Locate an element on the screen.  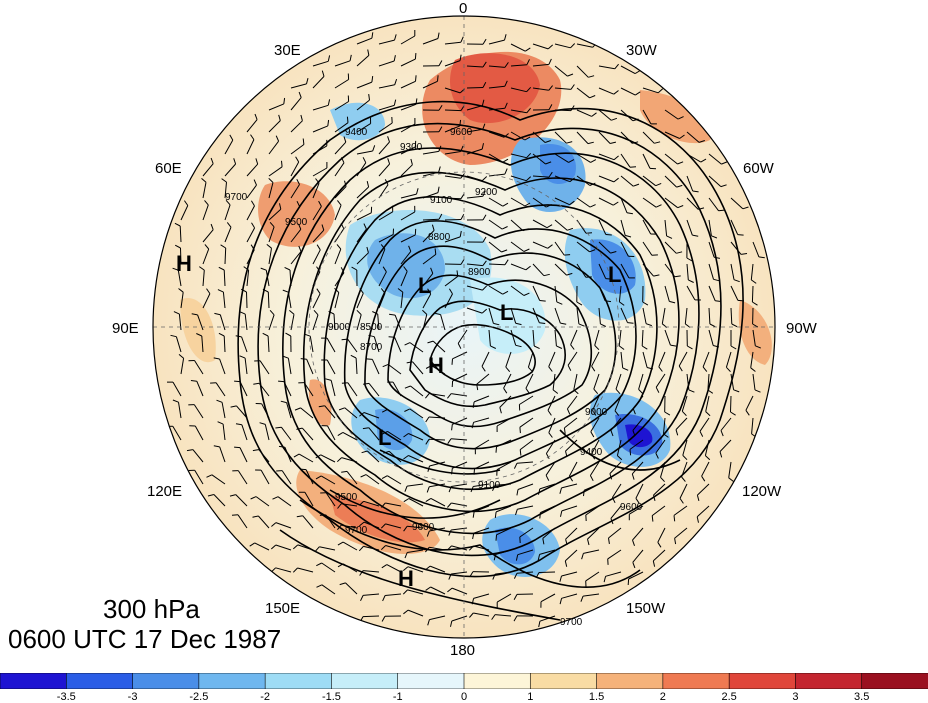
contour-label: 9300 is located at coordinates (411, 147).